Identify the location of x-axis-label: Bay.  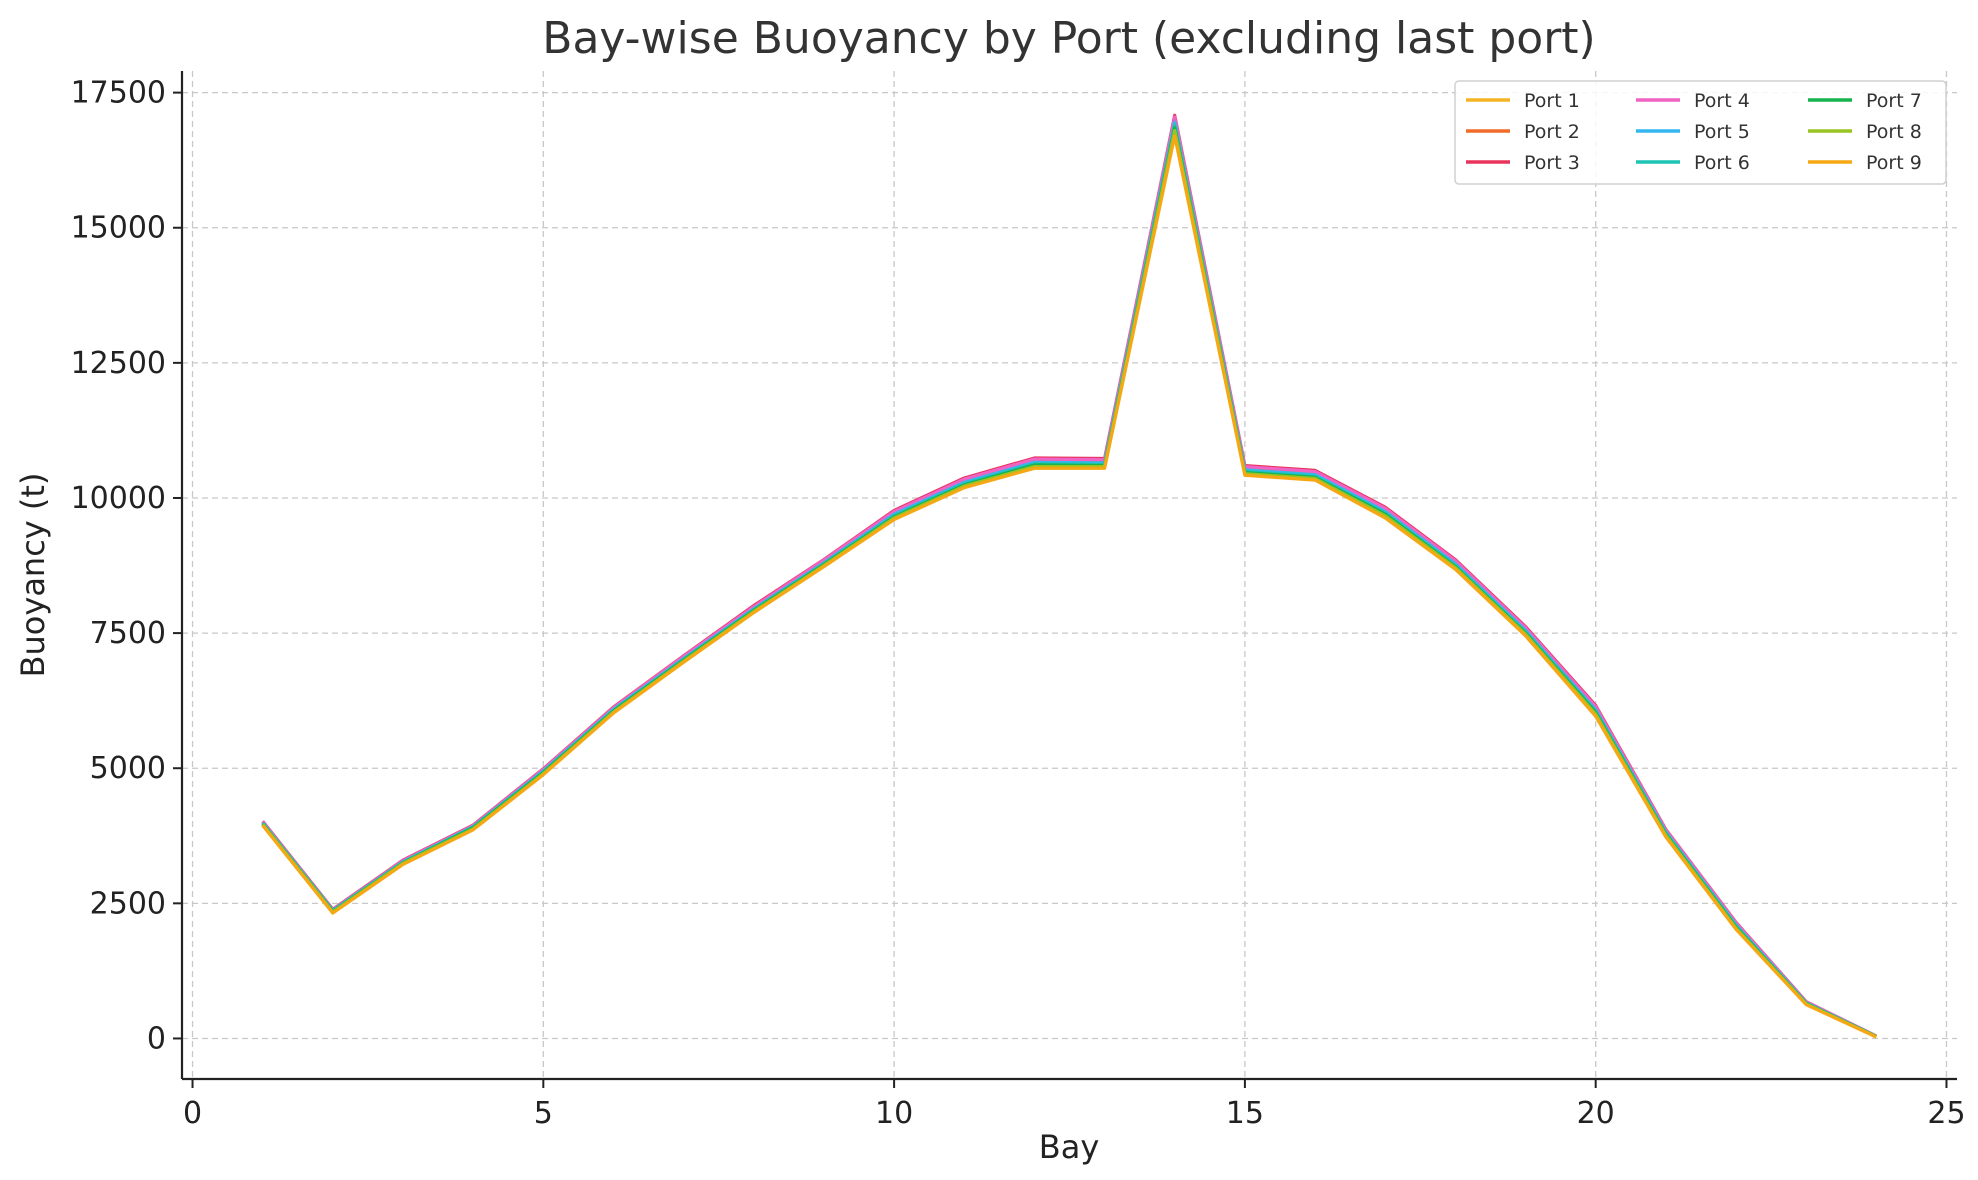
(1069, 1147).